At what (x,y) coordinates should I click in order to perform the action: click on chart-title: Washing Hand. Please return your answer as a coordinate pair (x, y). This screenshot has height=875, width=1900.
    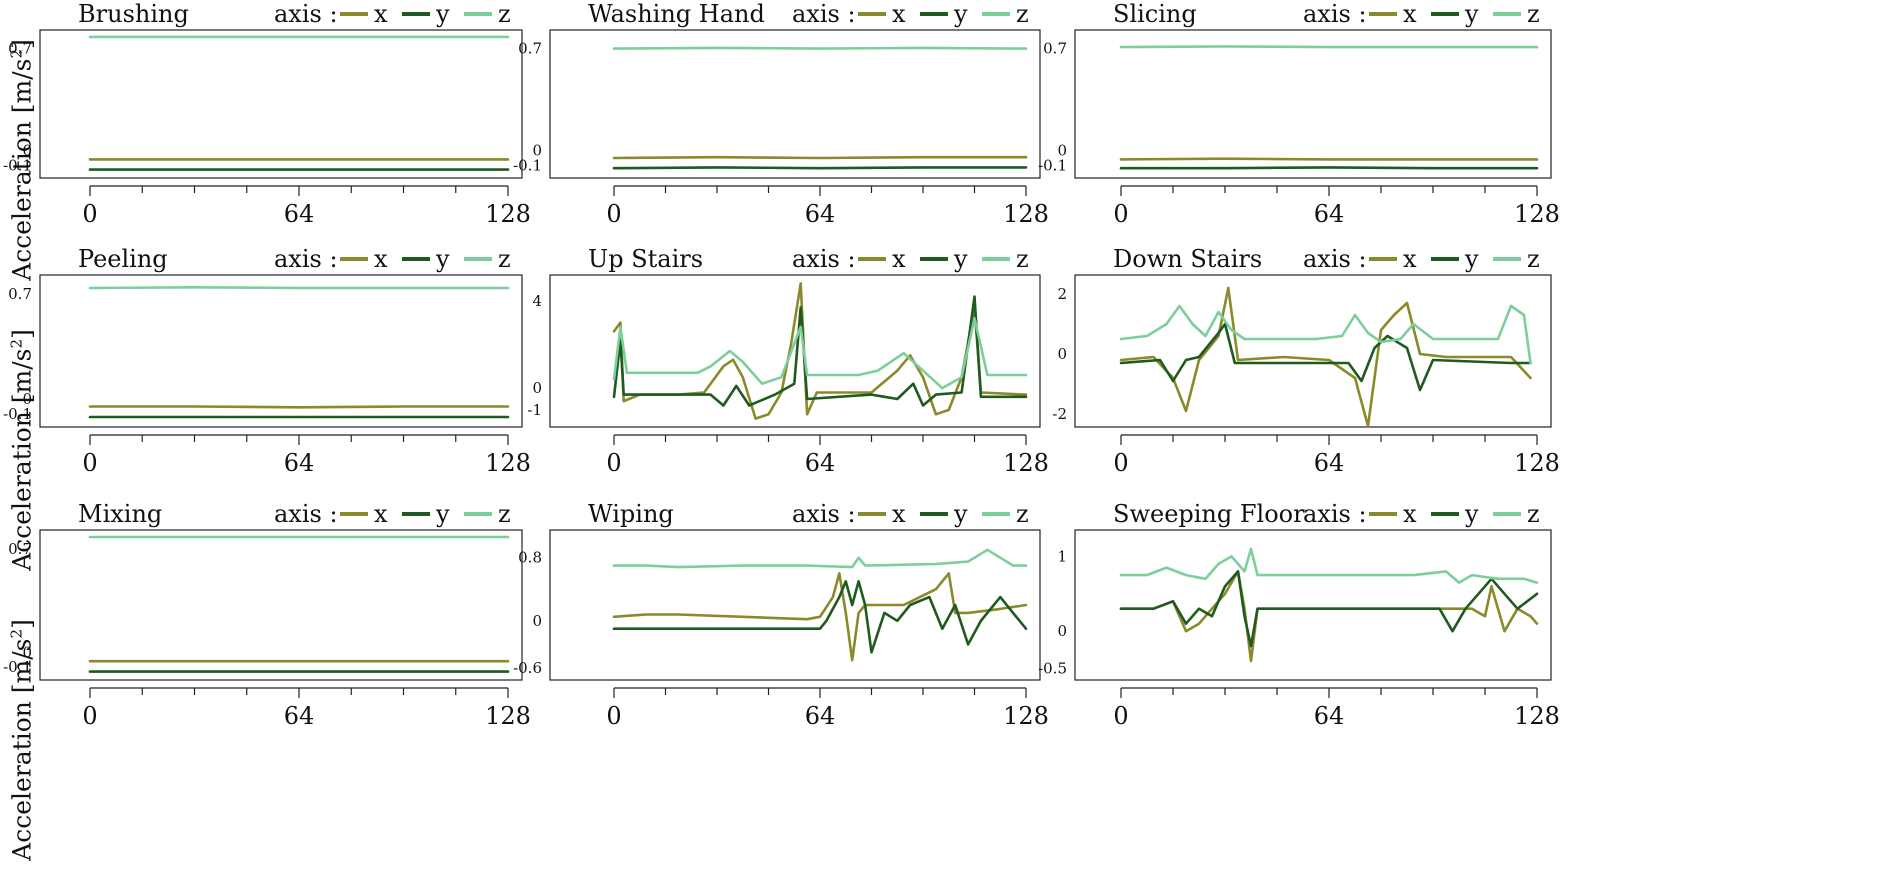
    Looking at the image, I should click on (676, 14).